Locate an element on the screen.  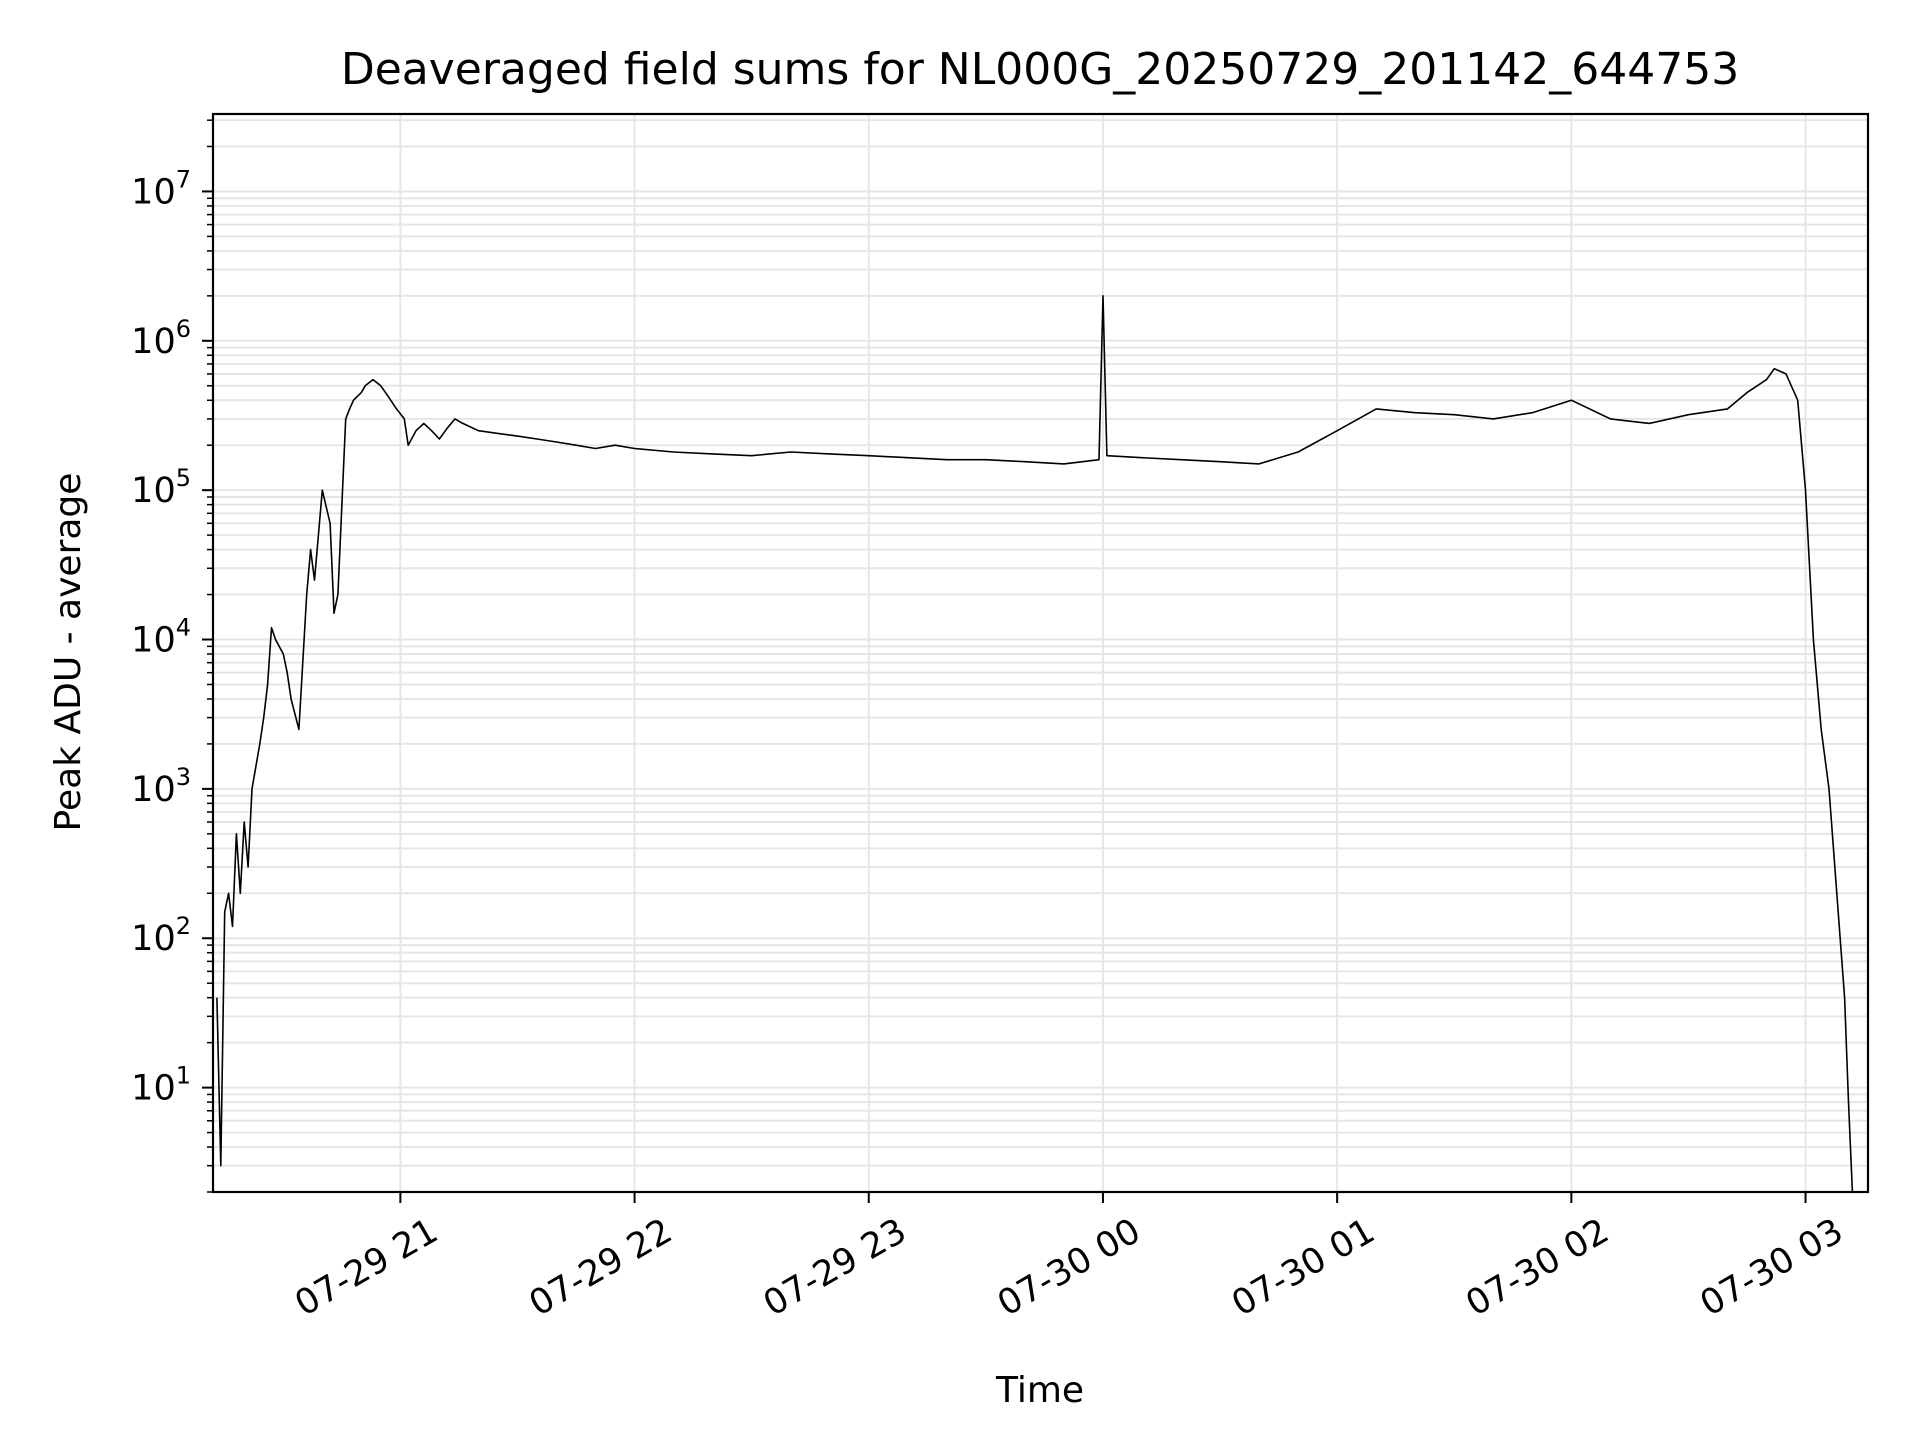
x-axis-label: Time is located at coordinates (1039, 1390).